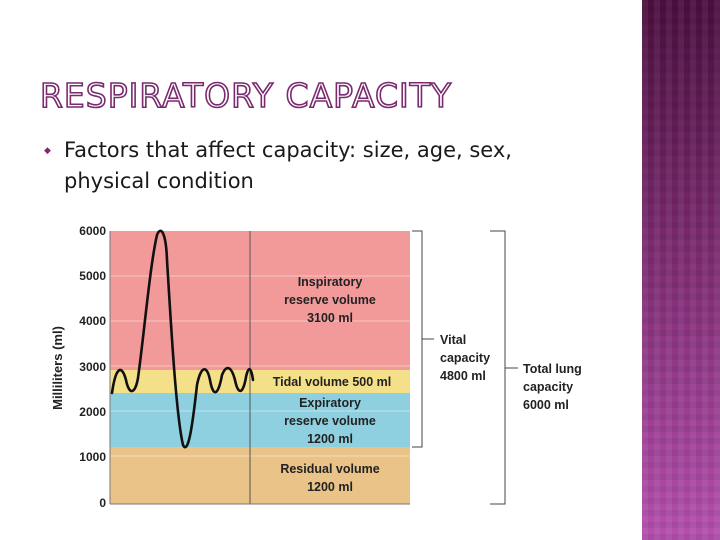 The width and height of the screenshot is (720, 540). Describe the element at coordinates (92, 457) in the screenshot. I see `tick-1000: 1000` at that location.